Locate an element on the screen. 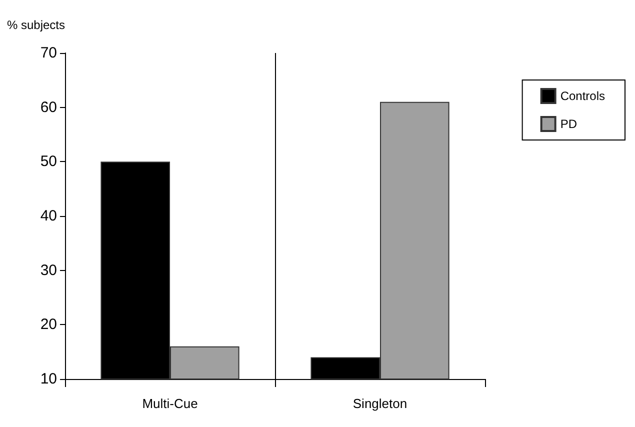 This screenshot has width=635, height=427. y-tick-label: 70 is located at coordinates (48, 53).